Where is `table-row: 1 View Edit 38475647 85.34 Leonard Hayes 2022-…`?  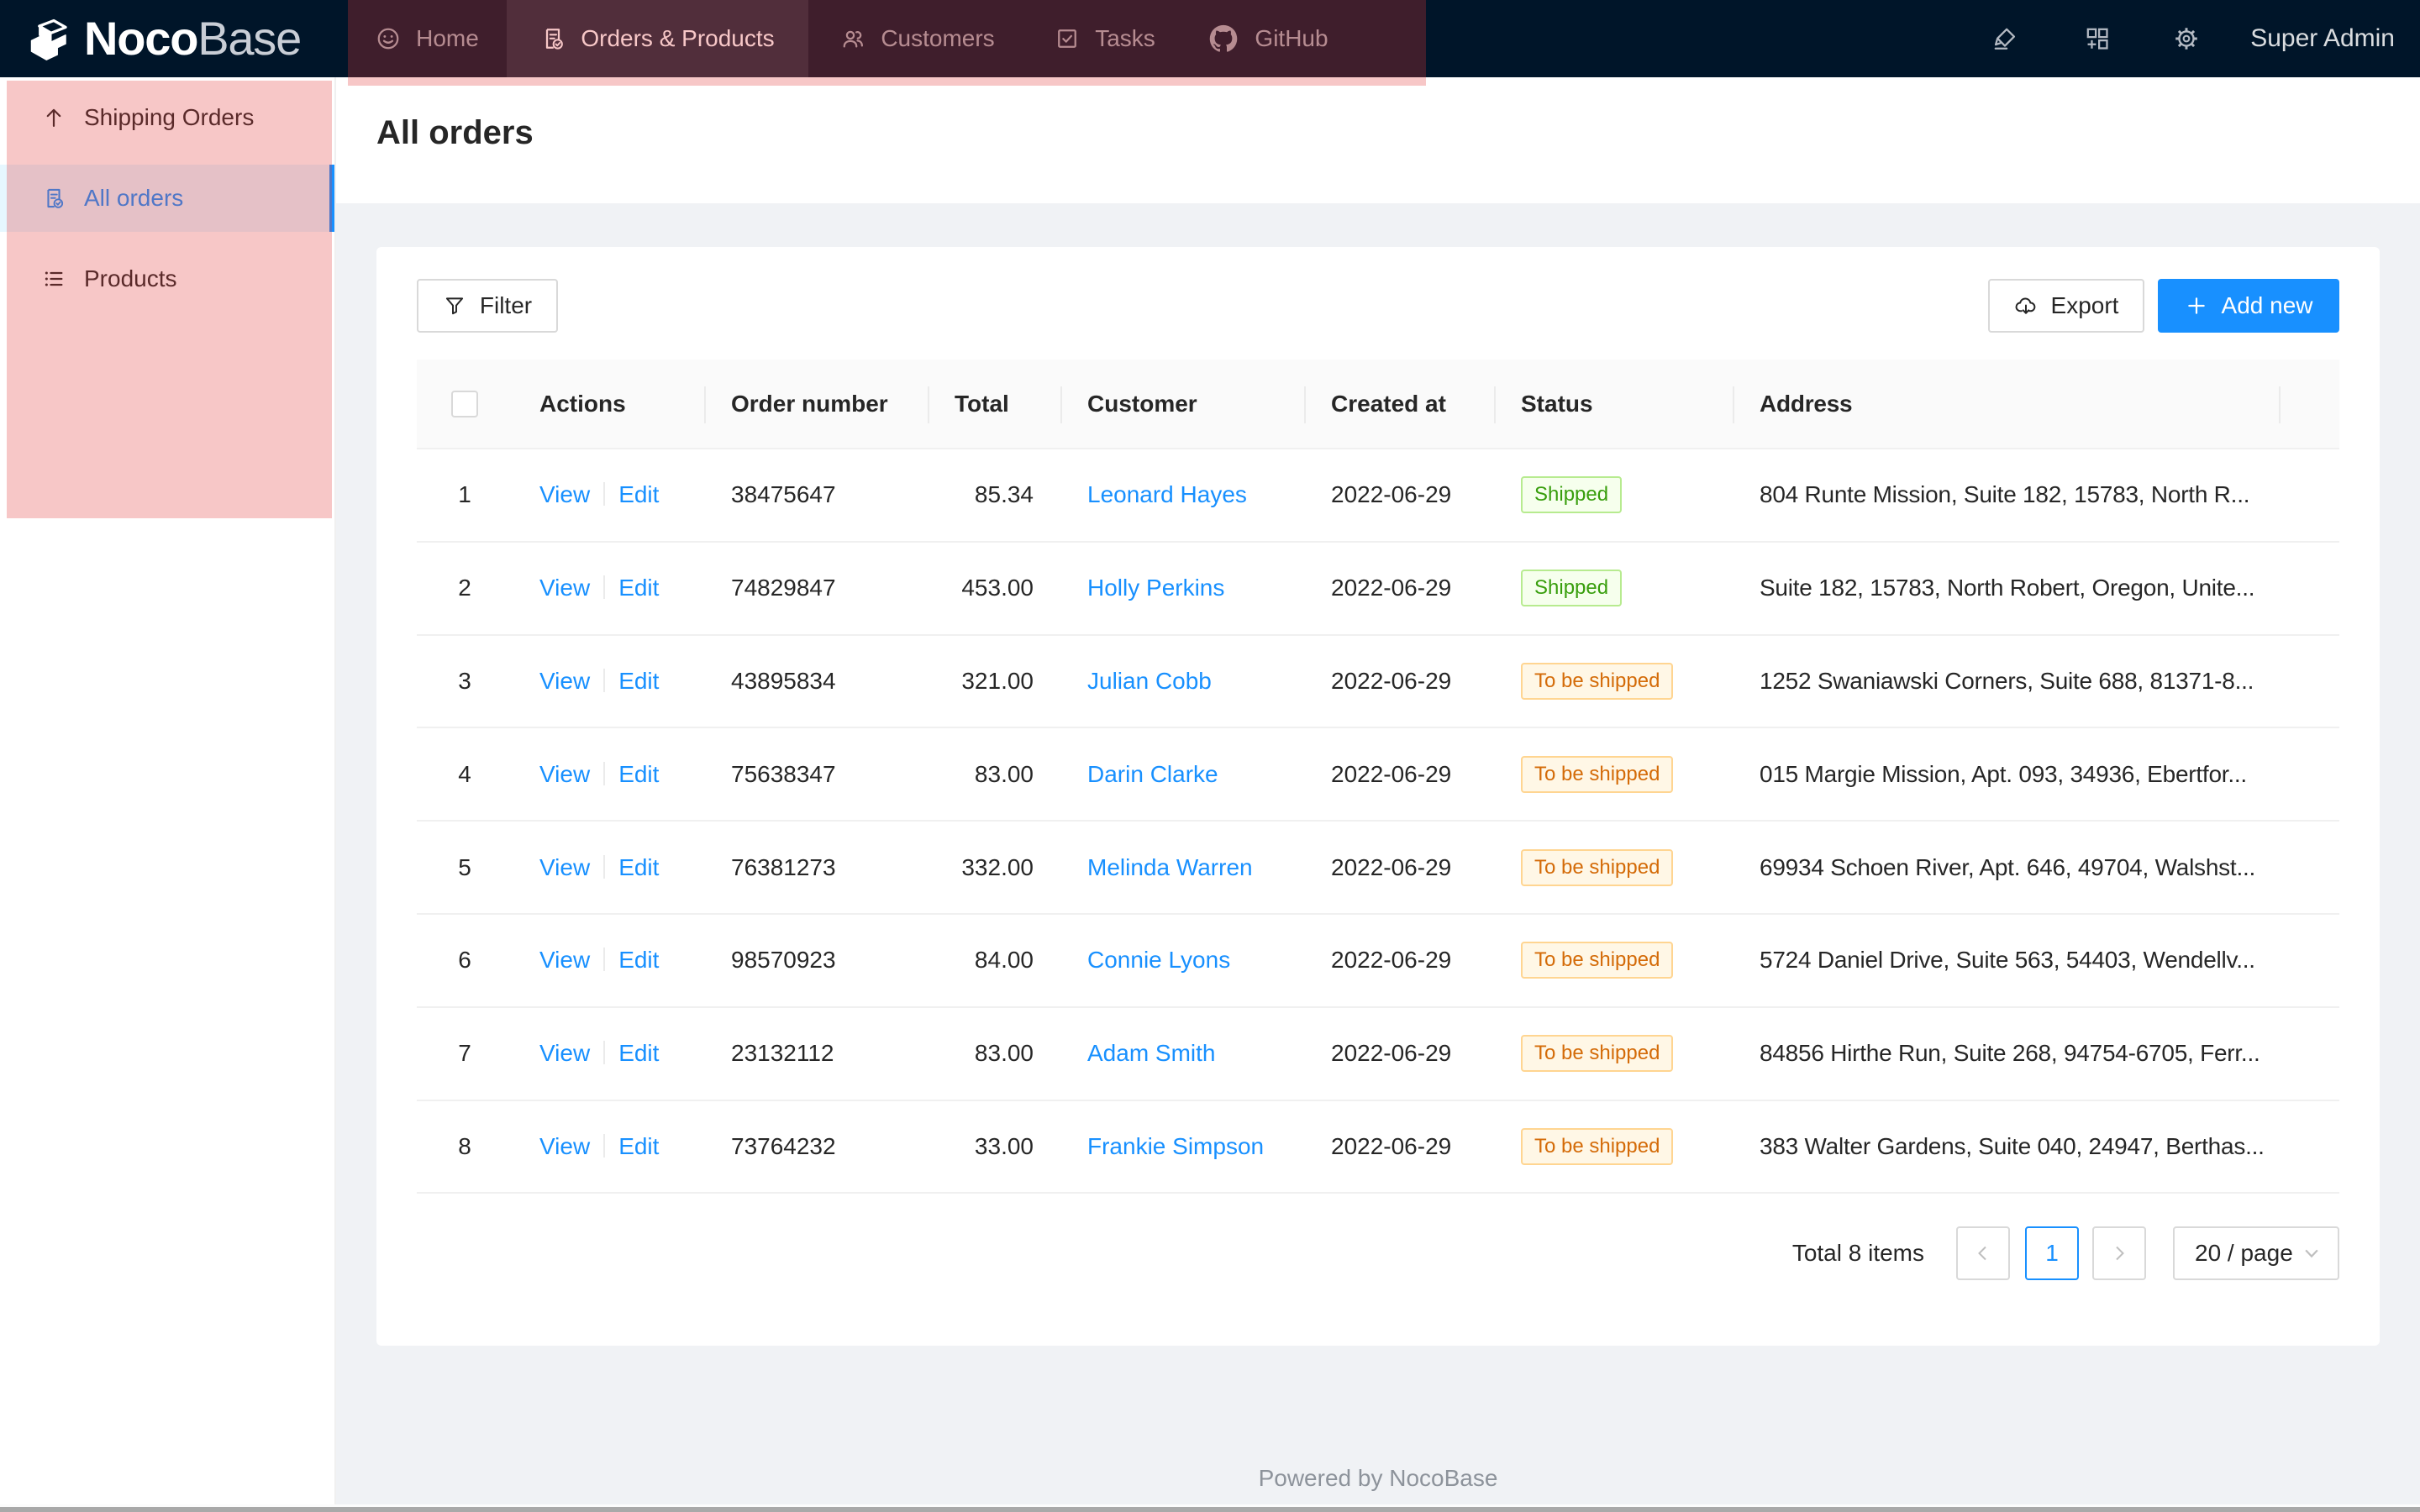 table-row: 1 View Edit 38475647 85.34 Leonard Hayes 2022-… is located at coordinates (1378, 496).